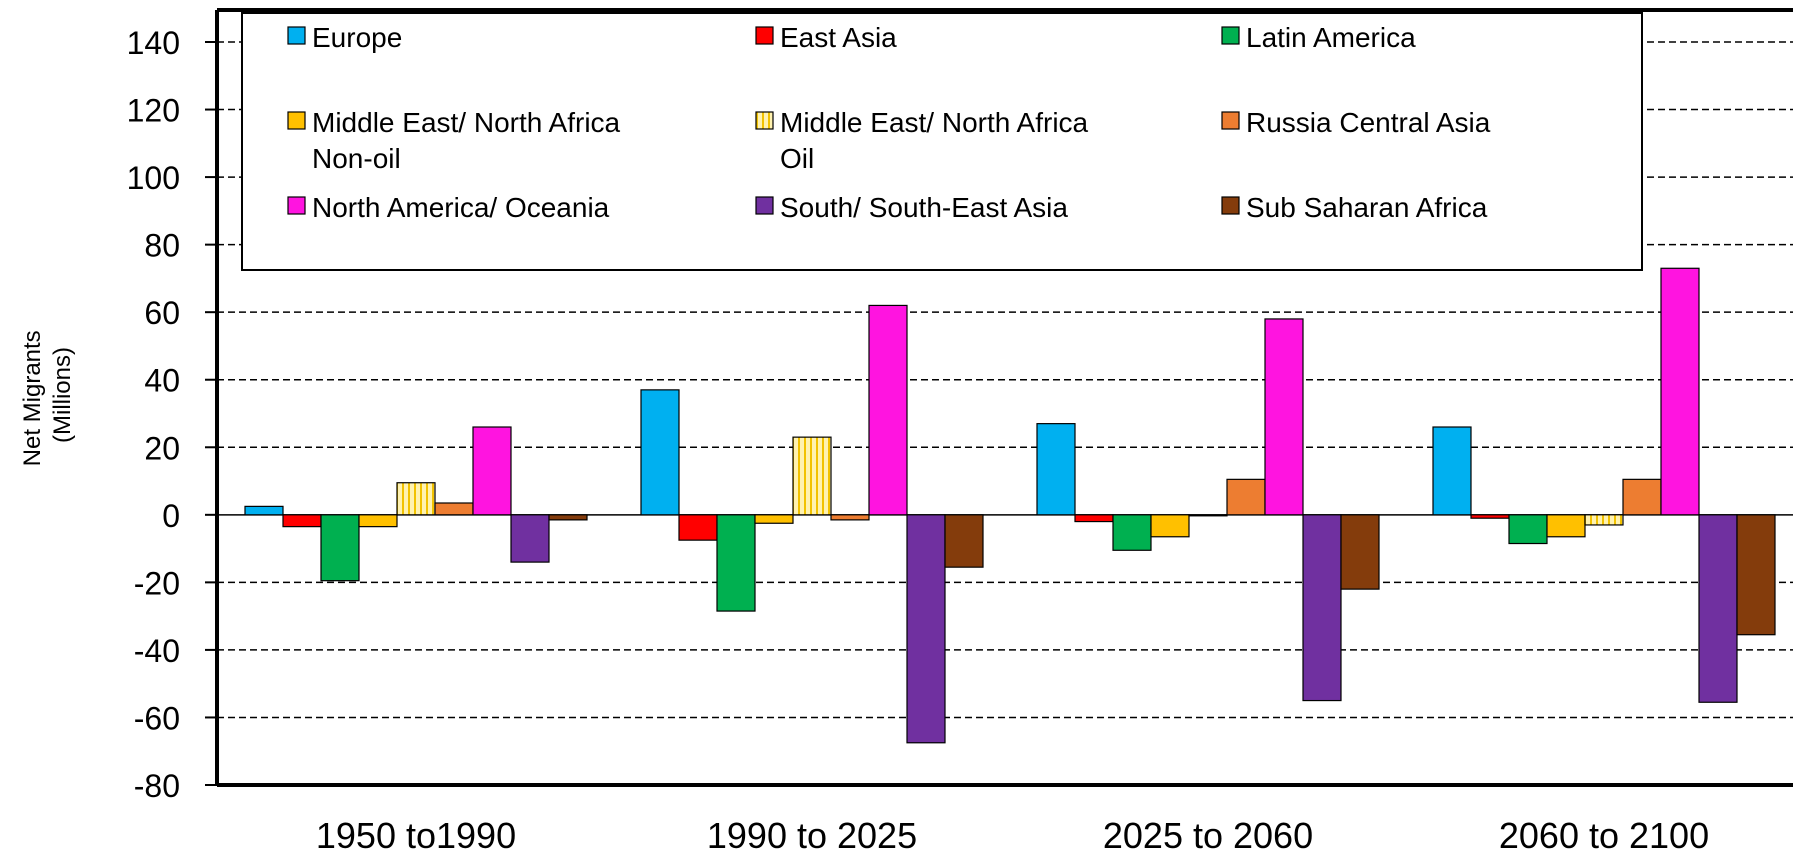  Describe the element at coordinates (47, 395) in the screenshot. I see `y-axis-label: Net Migrants (Millions)` at that location.